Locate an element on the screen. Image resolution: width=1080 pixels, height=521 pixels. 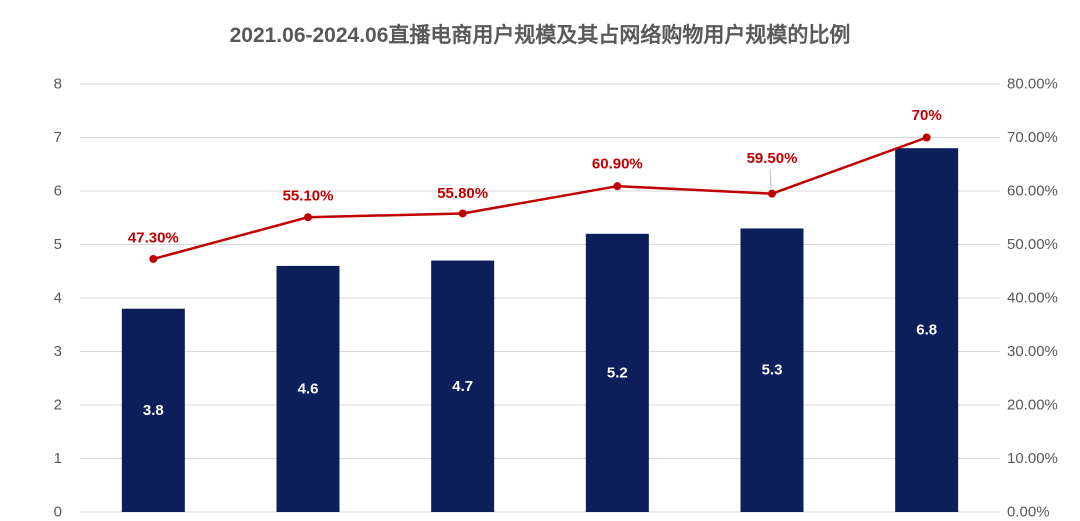
line-value-label: 70% is located at coordinates (927, 115).